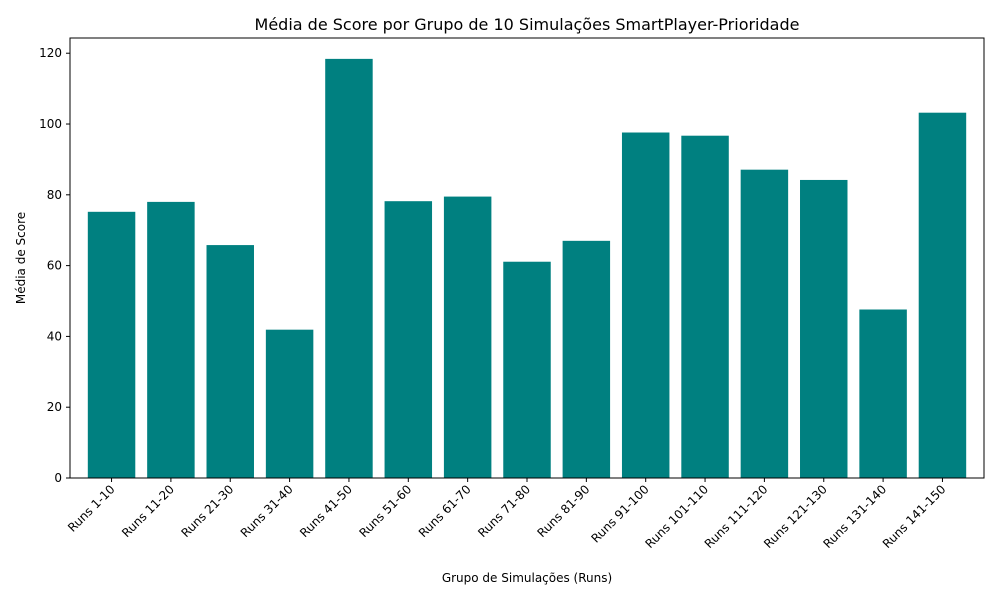 This screenshot has width=1000, height=600. Describe the element at coordinates (564, 511) in the screenshot. I see `x-tick-label: Runs 81-90` at that location.